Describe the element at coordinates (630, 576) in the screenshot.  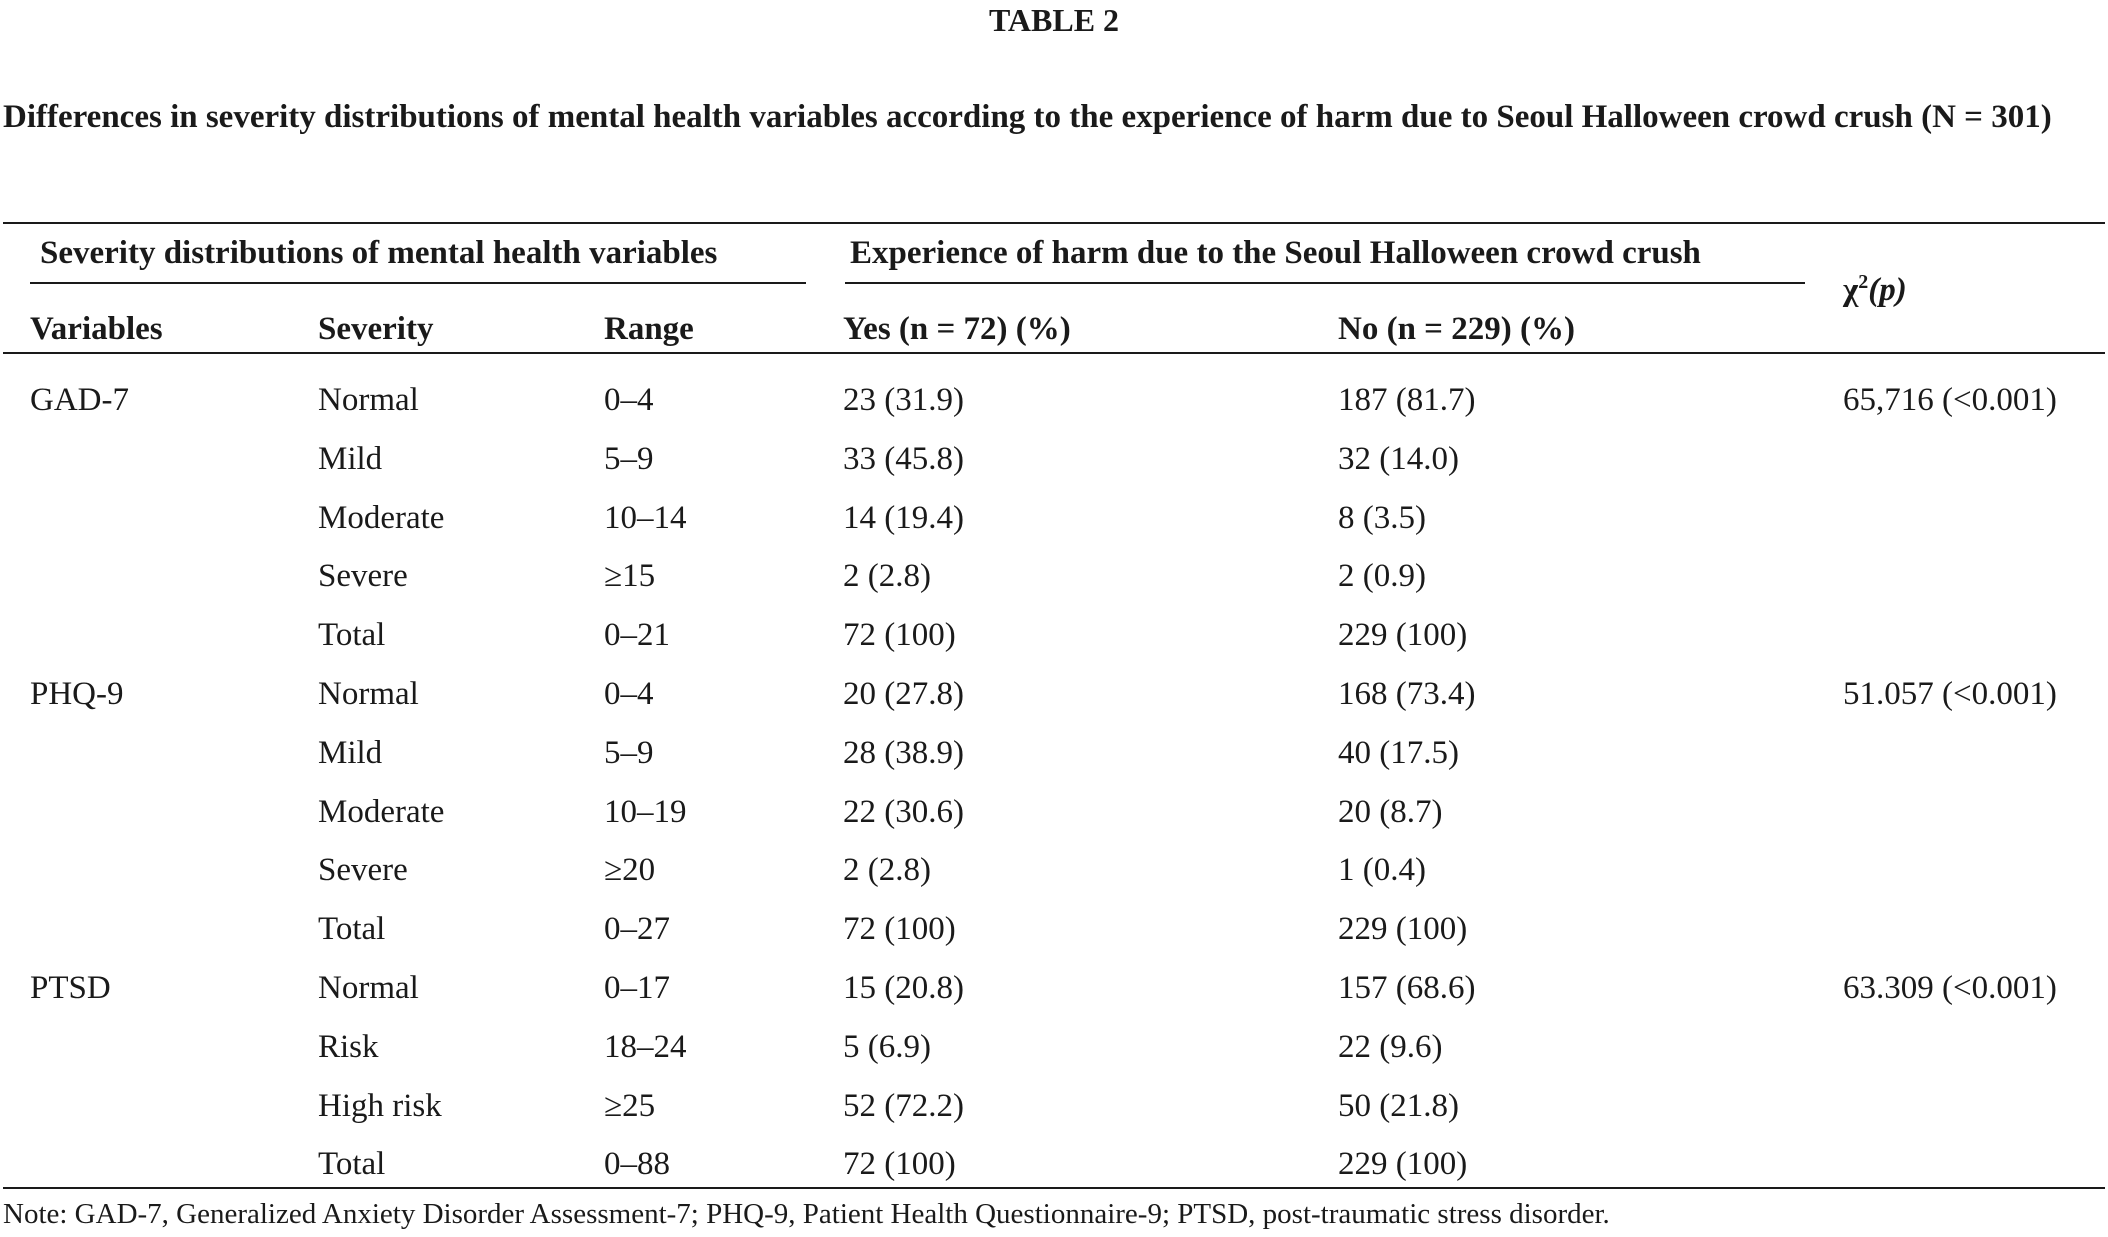
I see `cell-range: ≥15` at that location.